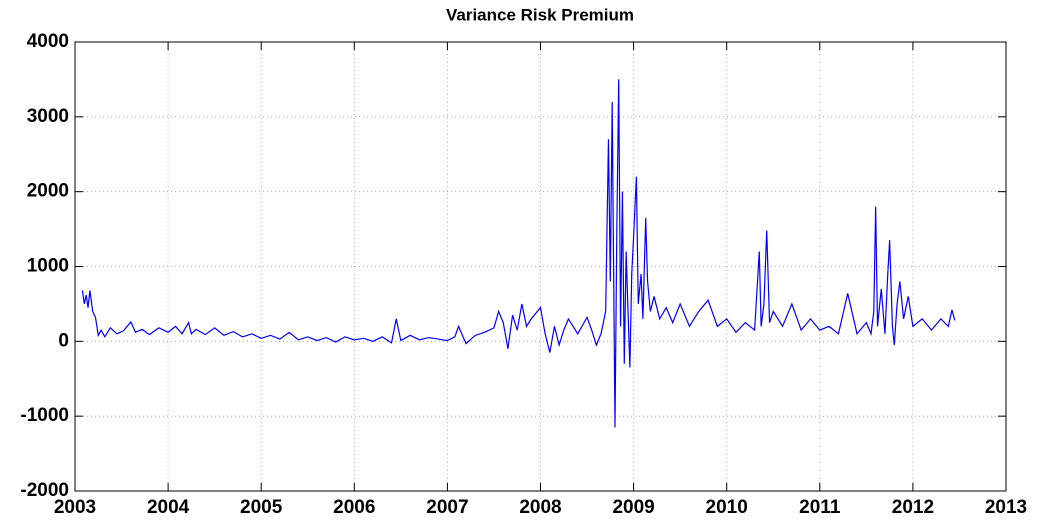 The height and width of the screenshot is (524, 1043). What do you see at coordinates (48, 266) in the screenshot?
I see `y-tick-label: 1000` at bounding box center [48, 266].